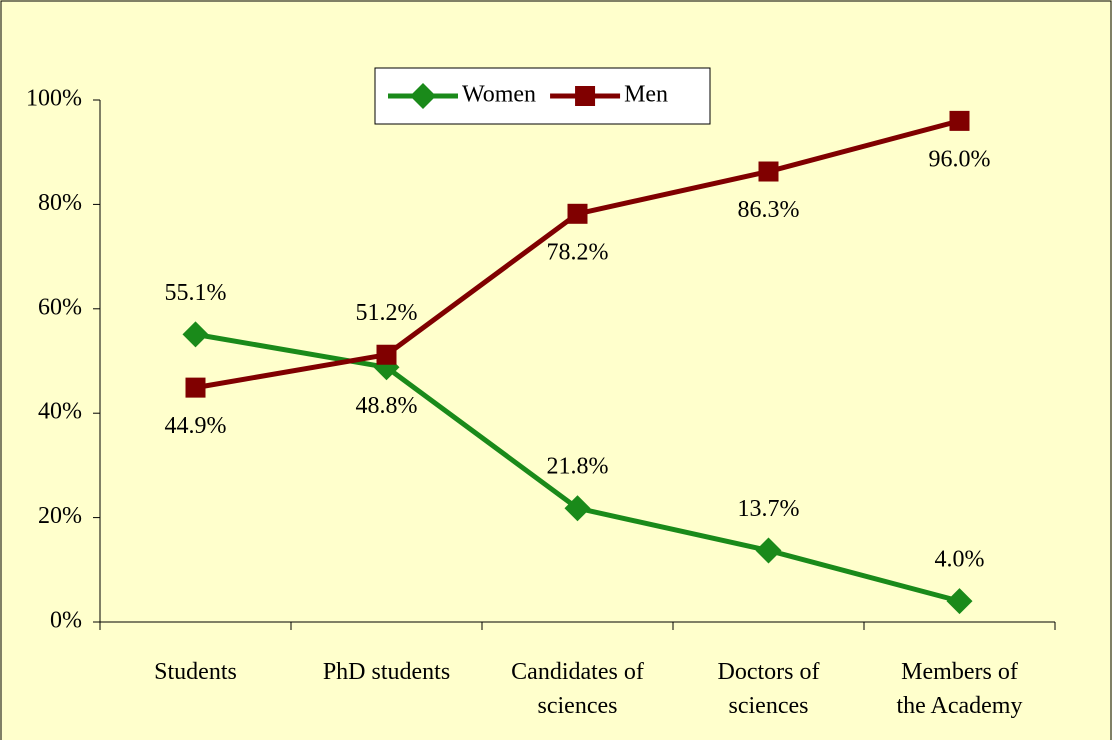 The height and width of the screenshot is (740, 1112). Describe the element at coordinates (60, 412) in the screenshot. I see `y-tick-label: 40%` at that location.